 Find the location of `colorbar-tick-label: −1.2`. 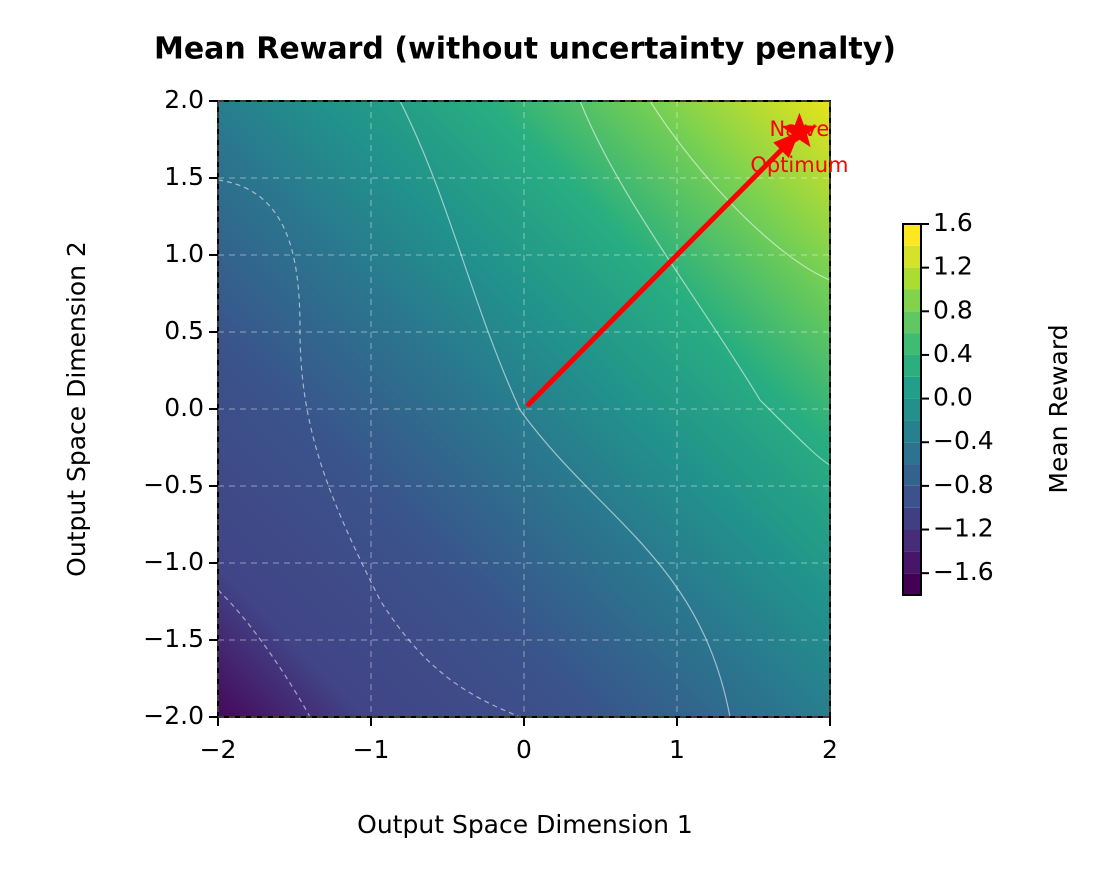

colorbar-tick-label: −1.2 is located at coordinates (963, 528).